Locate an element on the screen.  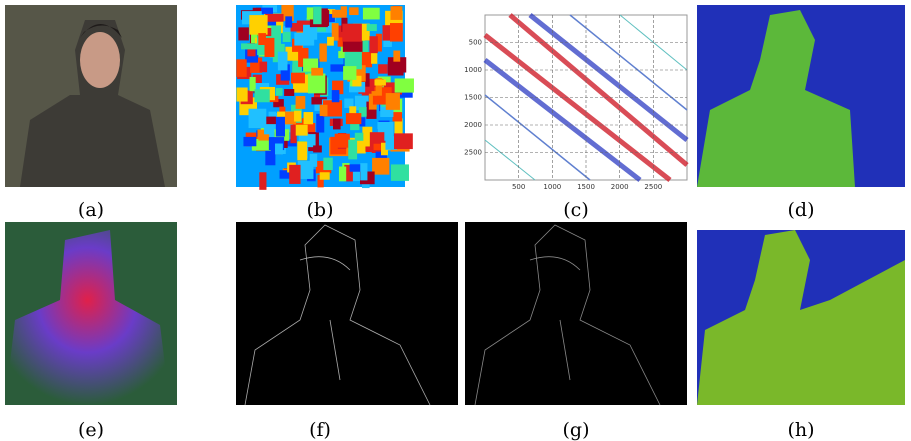
y-tick-label: 1500 is located at coordinates (473, 98).